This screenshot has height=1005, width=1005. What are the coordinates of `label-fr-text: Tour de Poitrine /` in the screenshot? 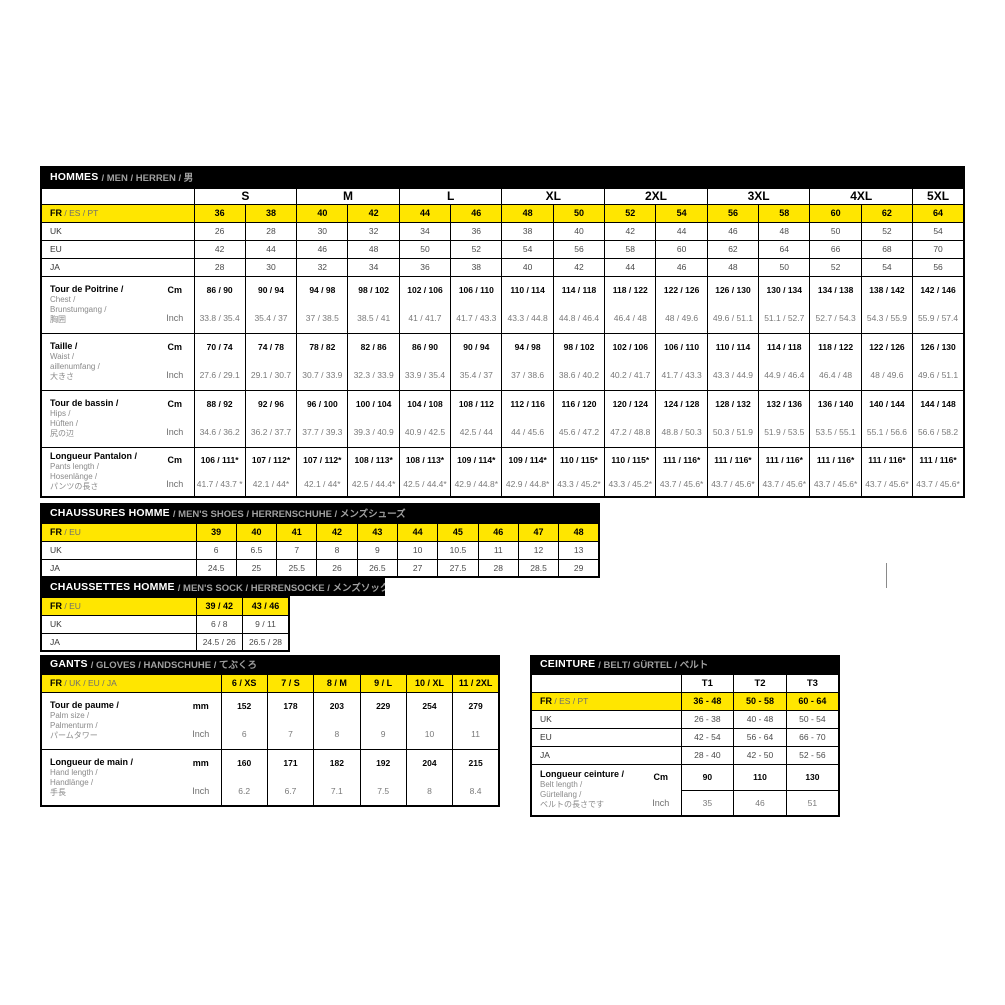 It's located at (87, 289).